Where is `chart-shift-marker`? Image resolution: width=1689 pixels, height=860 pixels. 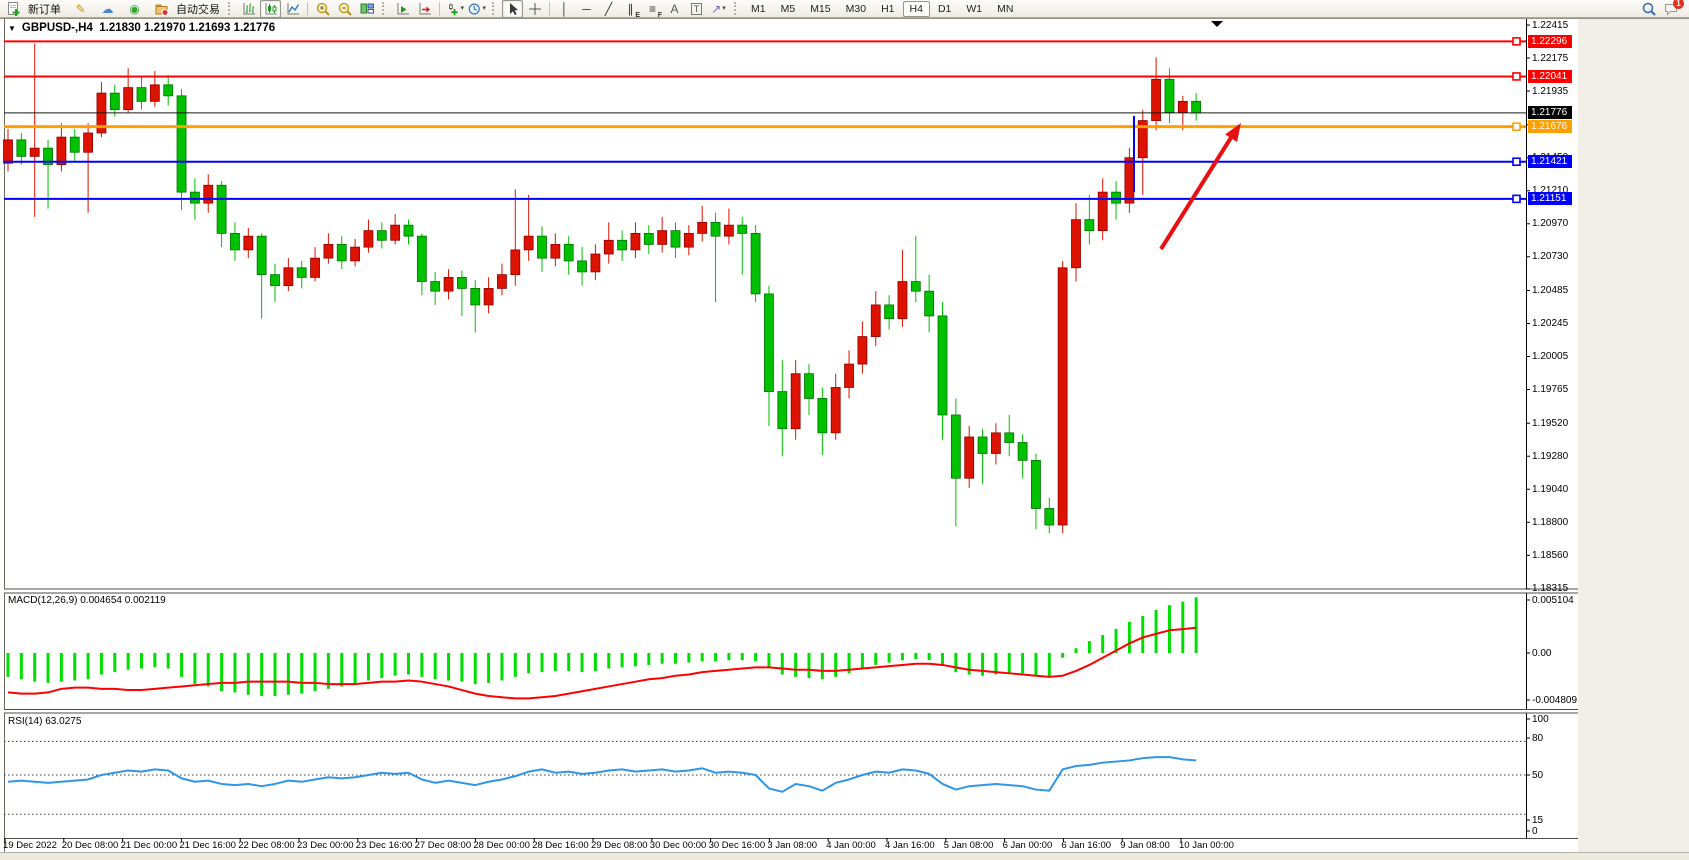 chart-shift-marker is located at coordinates (1217, 24).